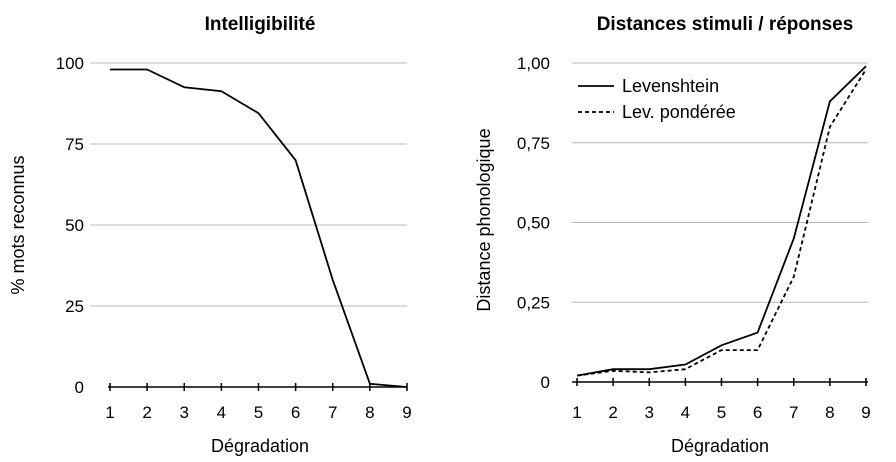 This screenshot has height=462, width=896. I want to click on y-tick-label: 25, so click(74, 306).